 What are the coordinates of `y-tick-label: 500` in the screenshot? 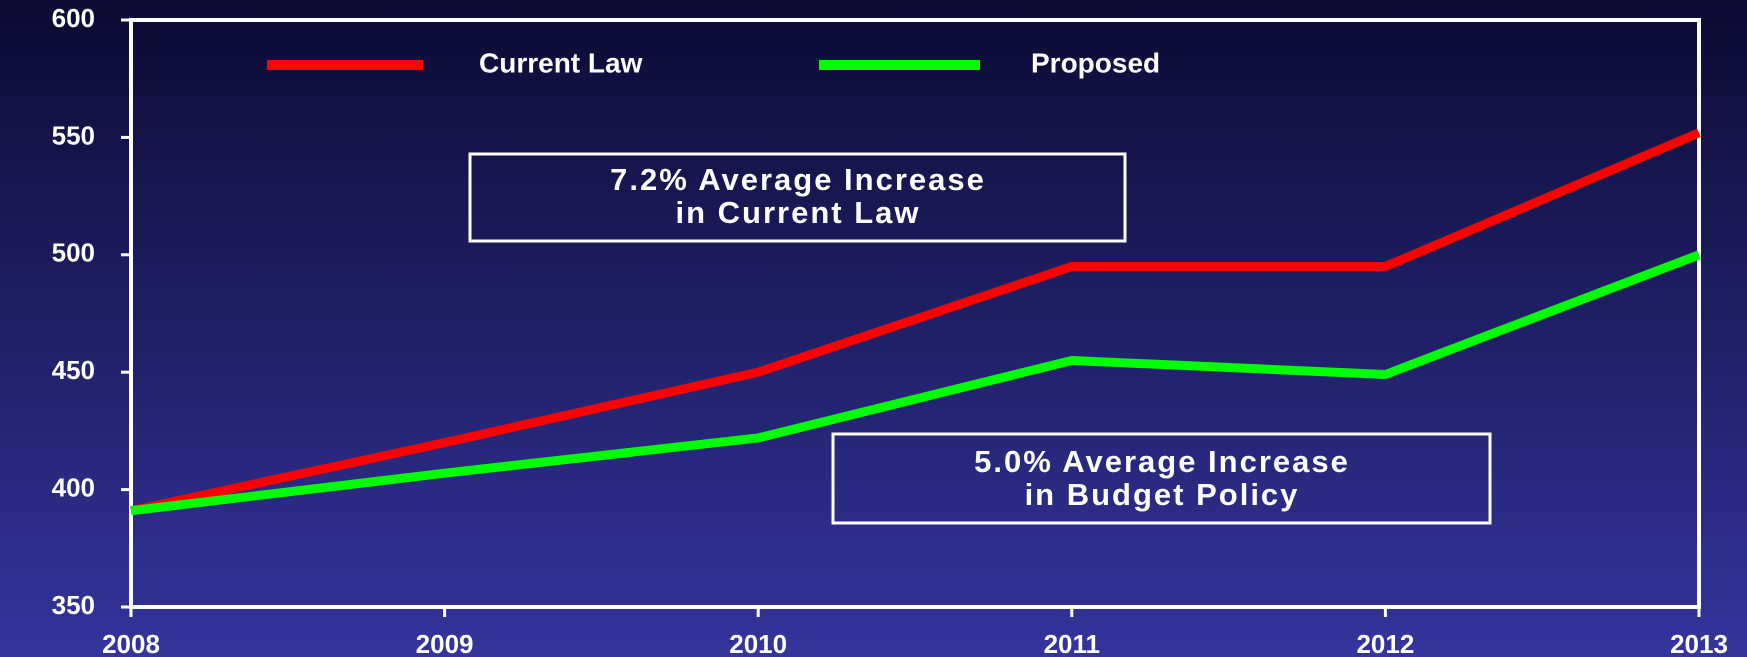 It's located at (73, 253).